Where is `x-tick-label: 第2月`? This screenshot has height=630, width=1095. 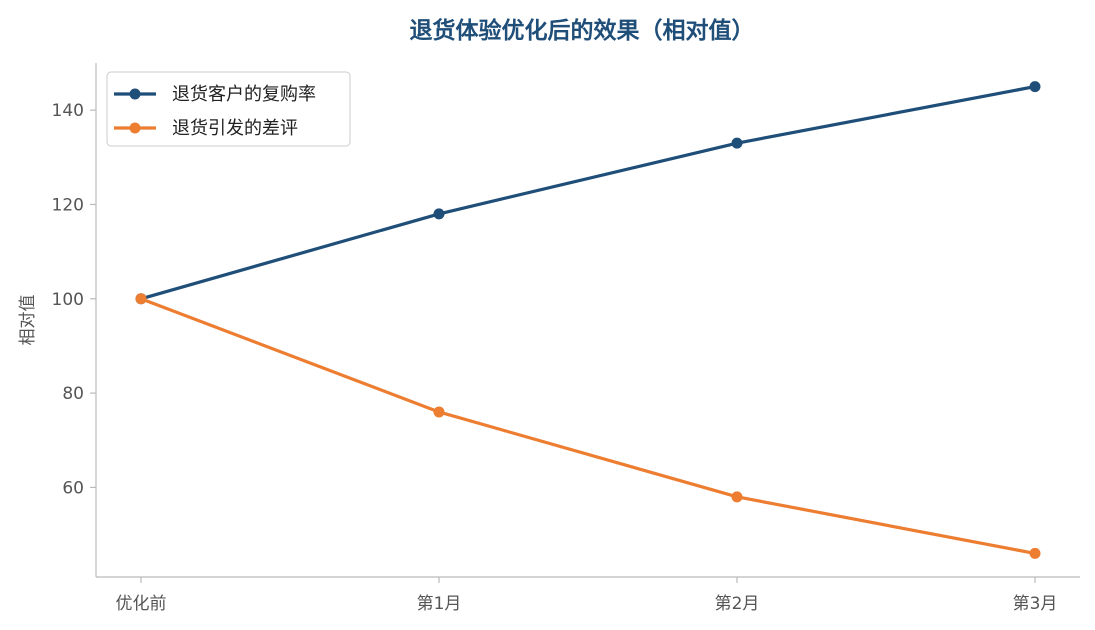
x-tick-label: 第2月 is located at coordinates (737, 604).